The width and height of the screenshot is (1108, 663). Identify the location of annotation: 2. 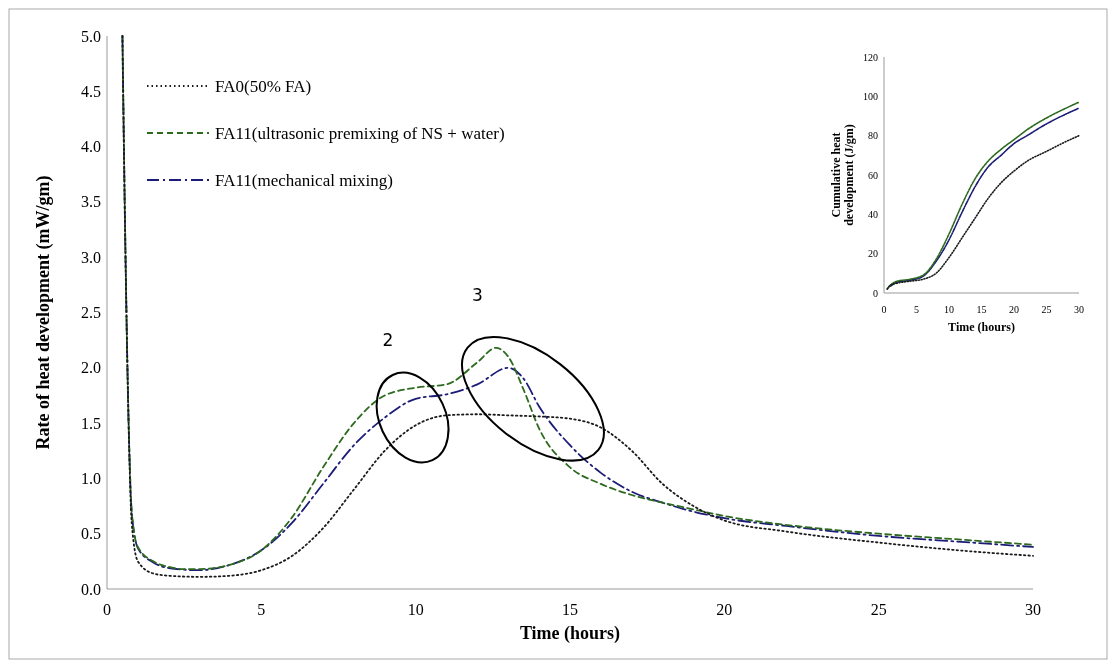
(388, 339).